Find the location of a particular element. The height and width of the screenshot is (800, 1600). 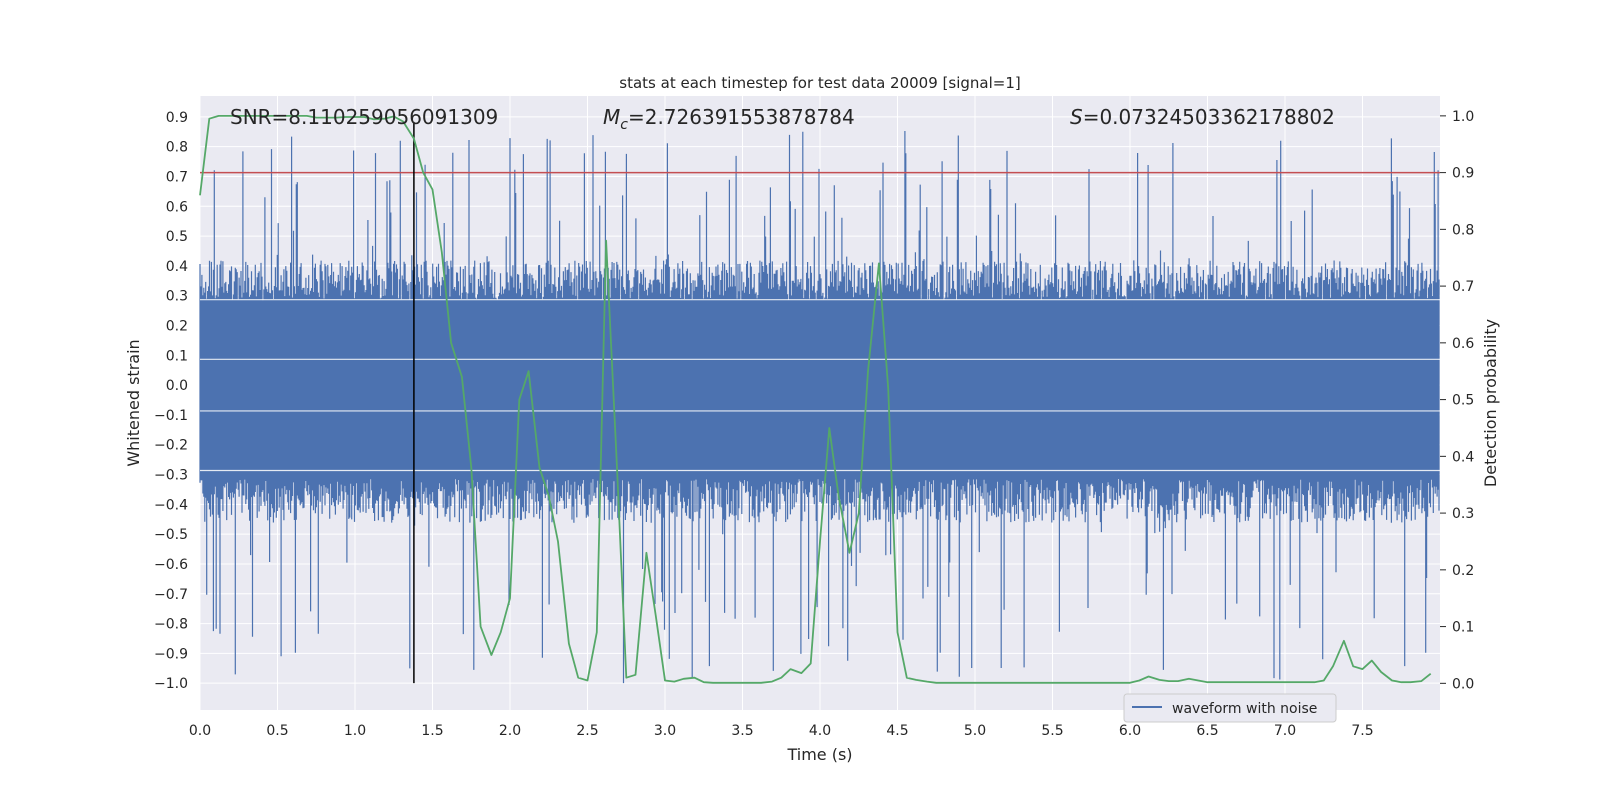

y-axis-right-label: Detection probability is located at coordinates (1490, 403).